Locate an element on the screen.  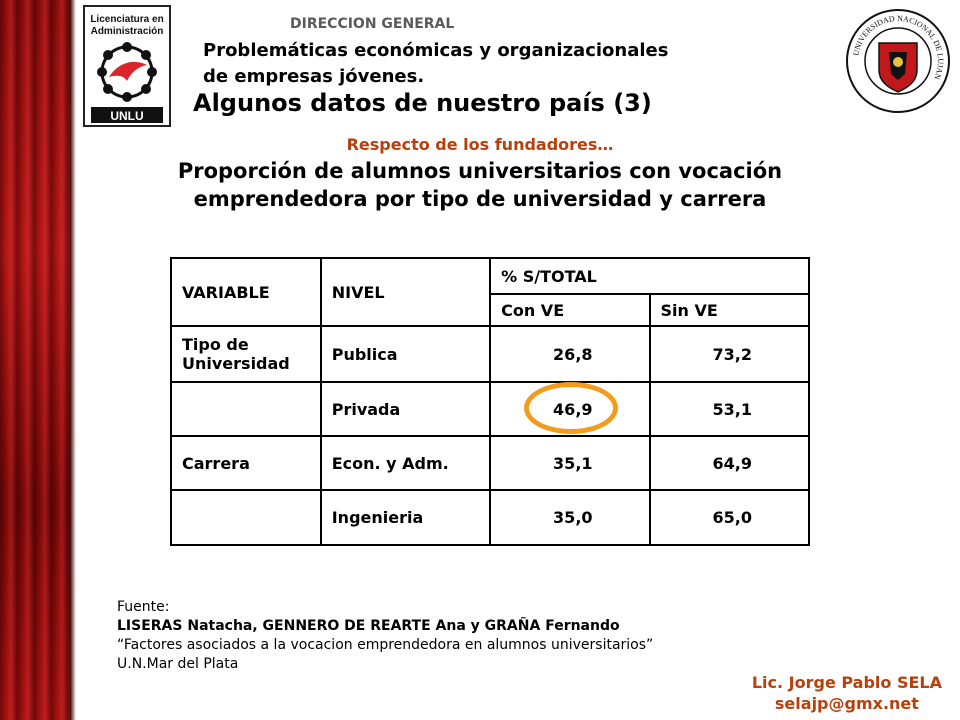
header-nivel: NIVEL is located at coordinates (405, 292).